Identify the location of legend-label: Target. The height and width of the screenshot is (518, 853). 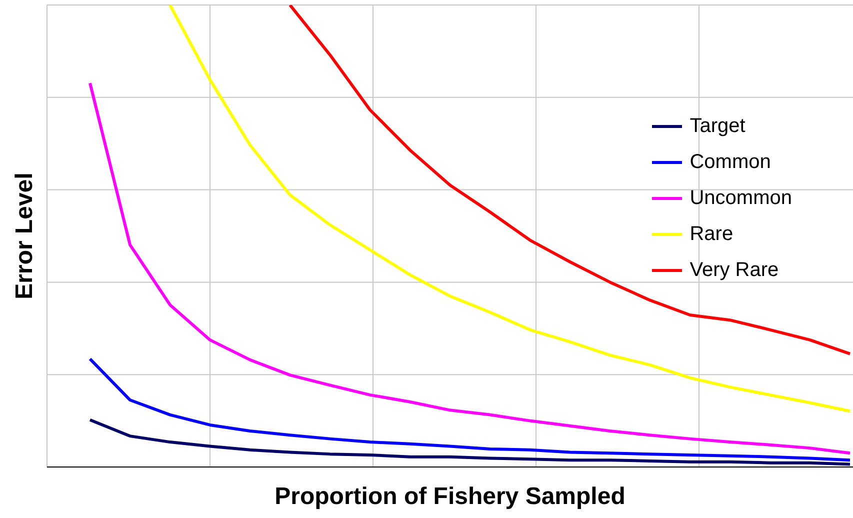
(718, 126).